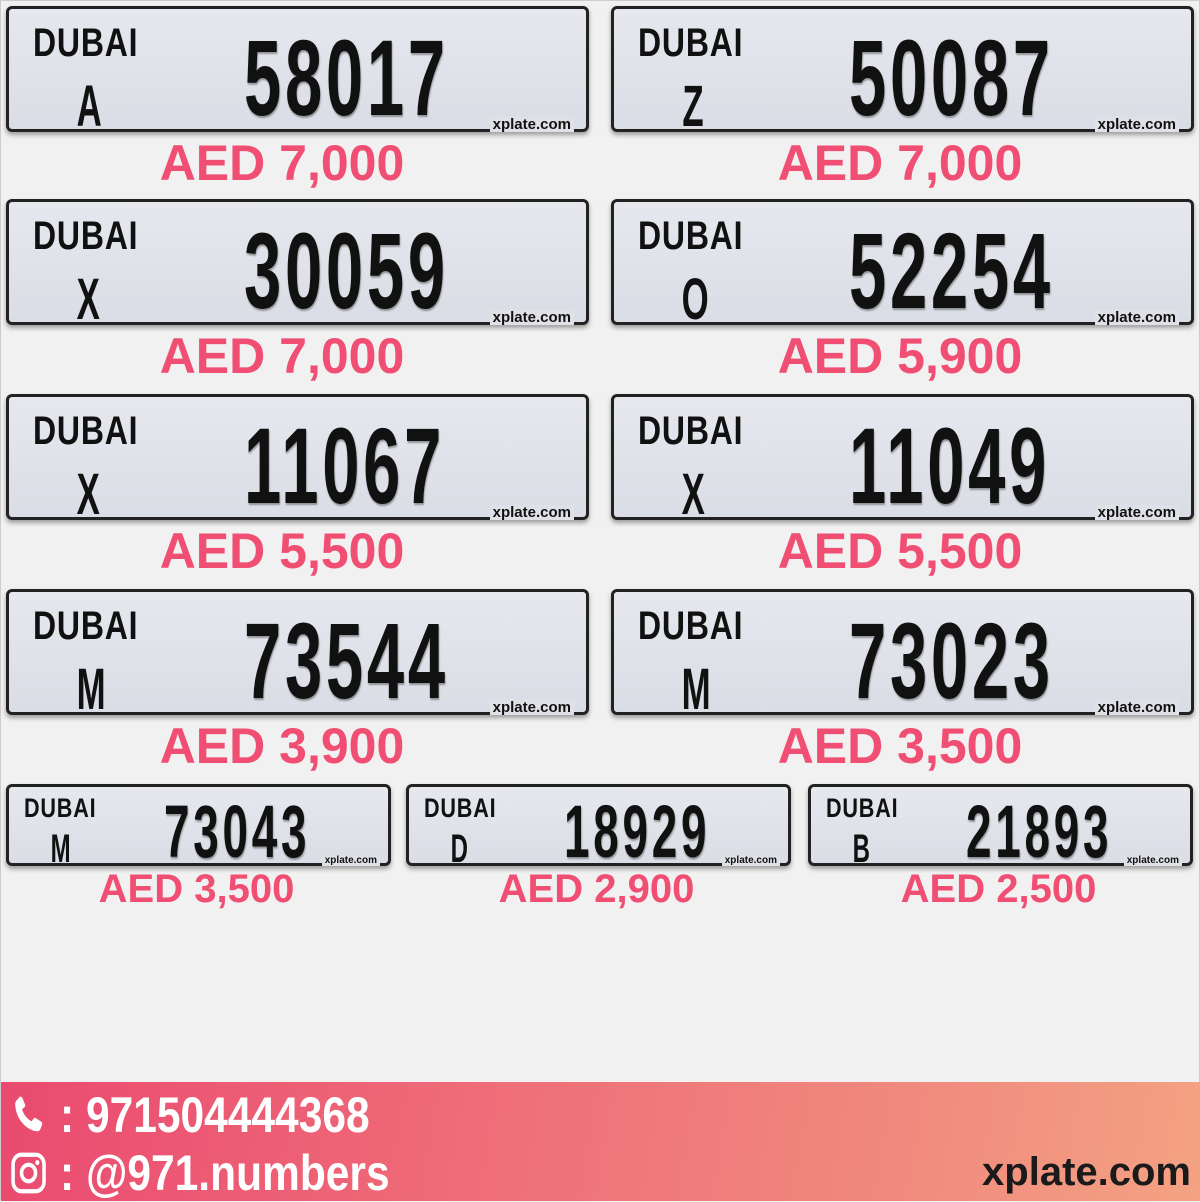 This screenshot has width=1200, height=1202. I want to click on license-plate: DUBAI Z 50087 xplate.com, so click(902, 72).